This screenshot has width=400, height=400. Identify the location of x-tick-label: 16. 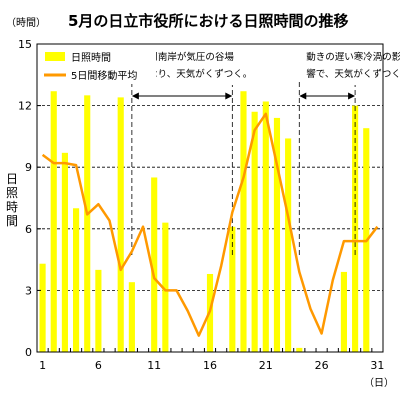
(210, 365).